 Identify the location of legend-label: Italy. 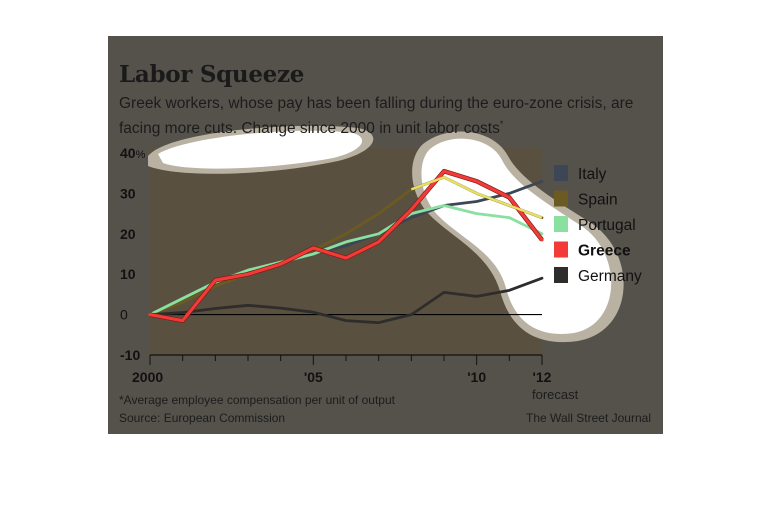
(592, 174).